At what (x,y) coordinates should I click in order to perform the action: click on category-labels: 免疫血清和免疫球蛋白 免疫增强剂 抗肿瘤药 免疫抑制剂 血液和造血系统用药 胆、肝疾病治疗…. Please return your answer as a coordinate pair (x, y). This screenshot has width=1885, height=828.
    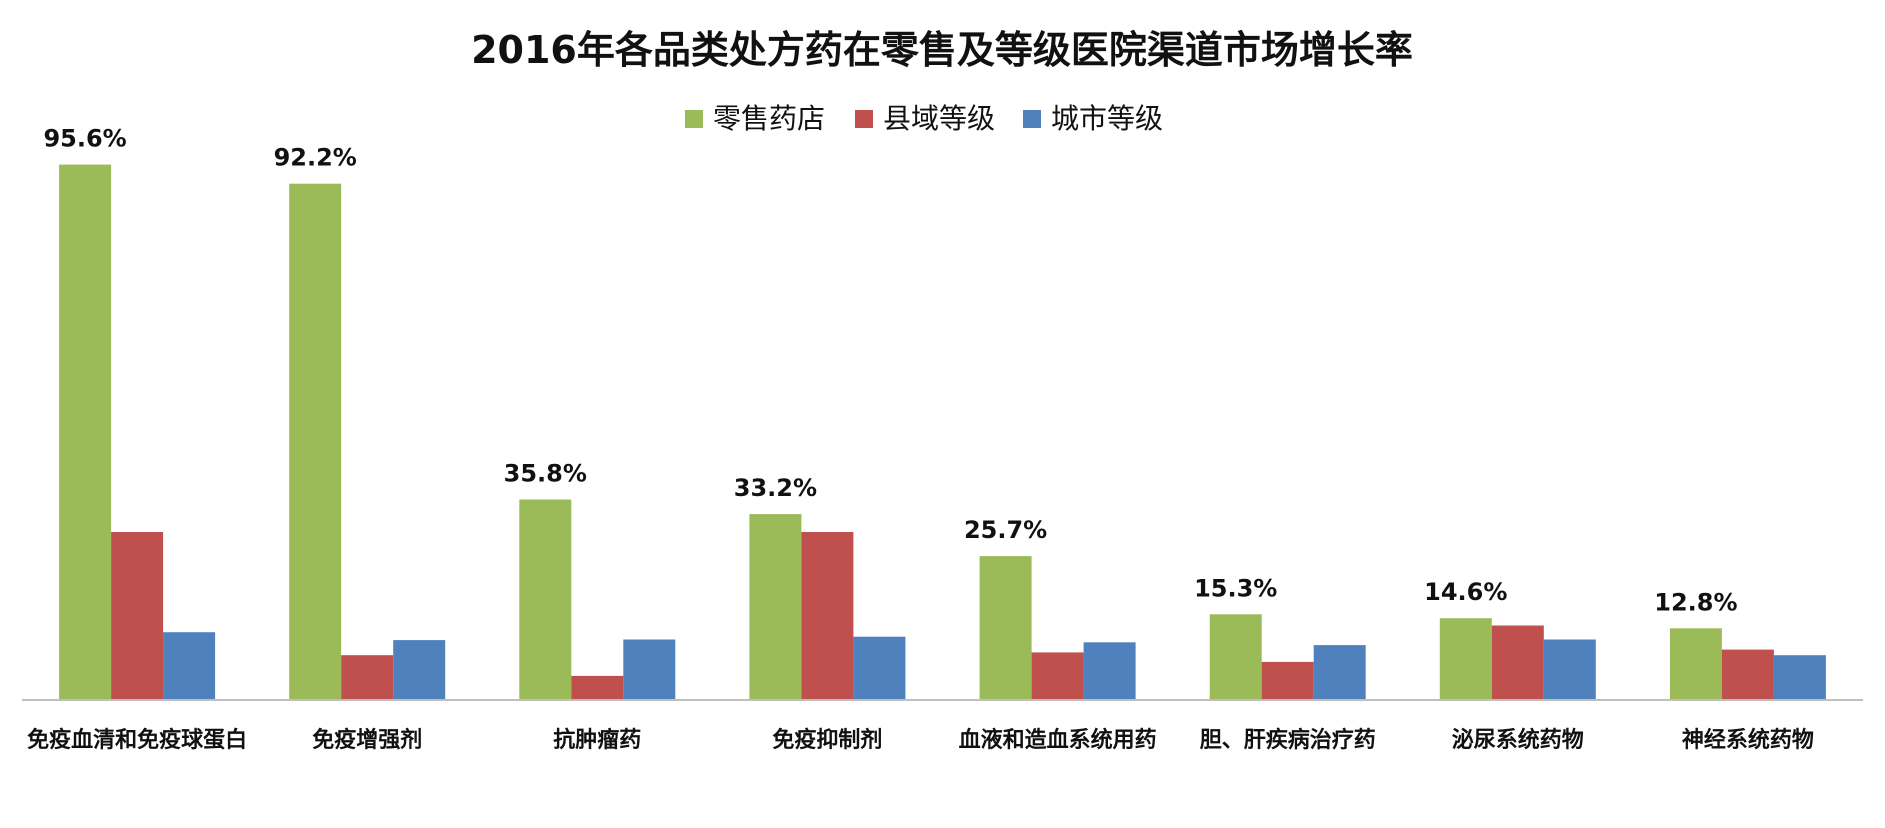
    Looking at the image, I should click on (920, 740).